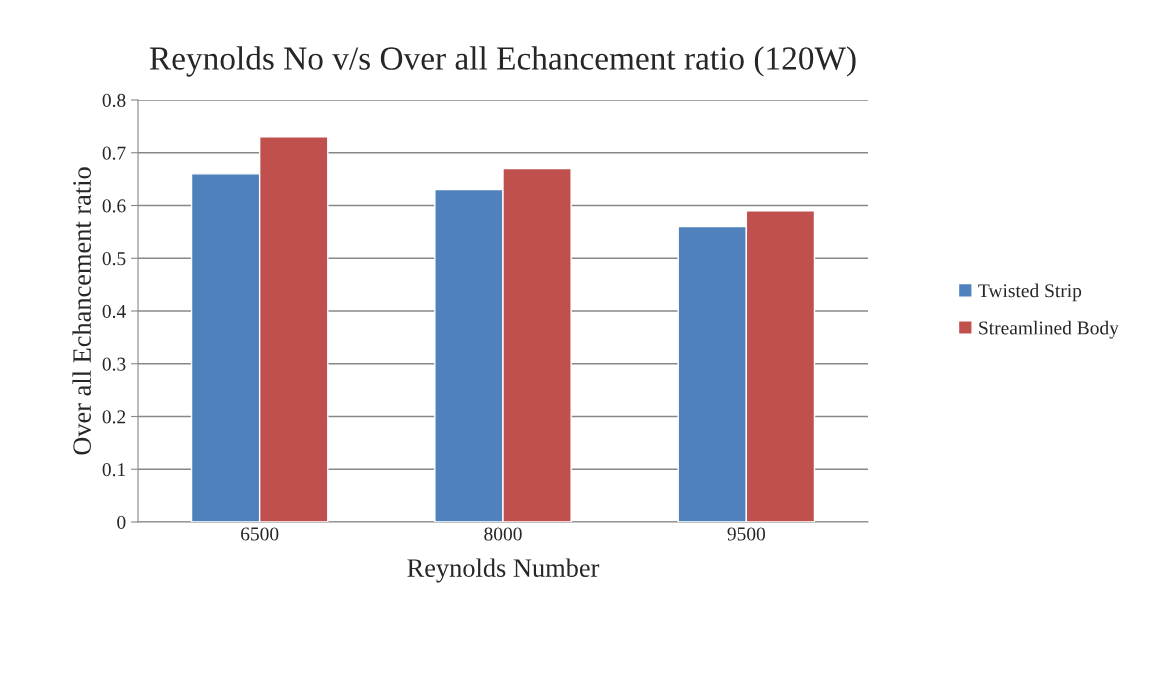 The image size is (1157, 675). I want to click on x-tick-label: 6500, so click(260, 534).